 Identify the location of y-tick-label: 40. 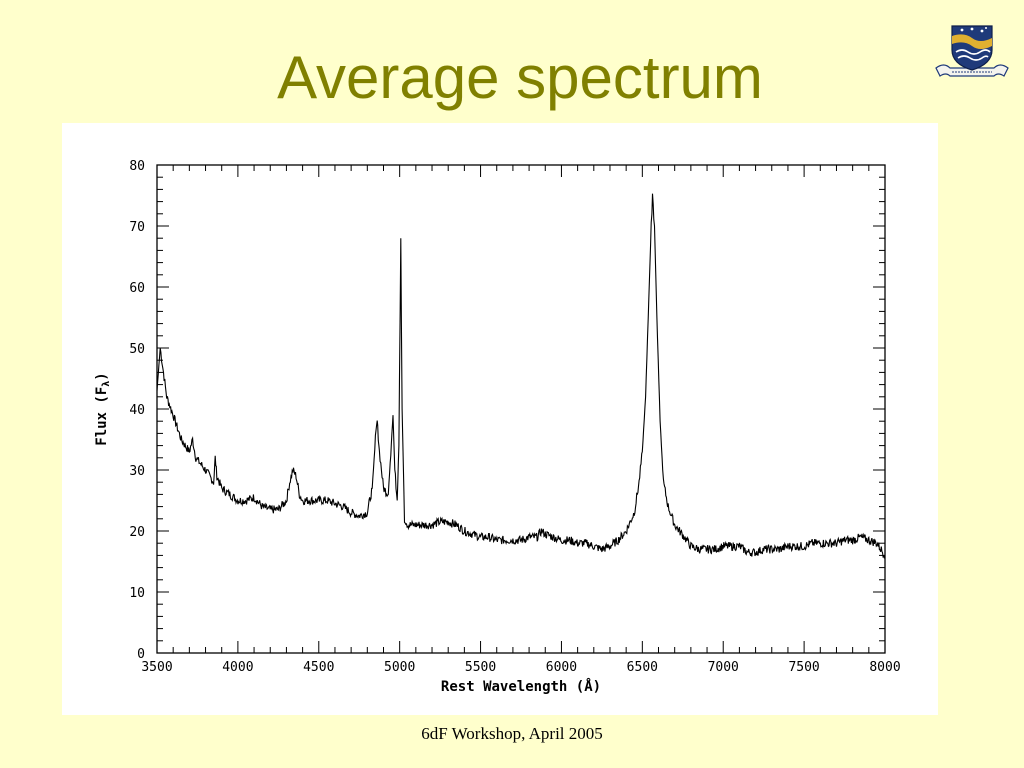
(137, 410).